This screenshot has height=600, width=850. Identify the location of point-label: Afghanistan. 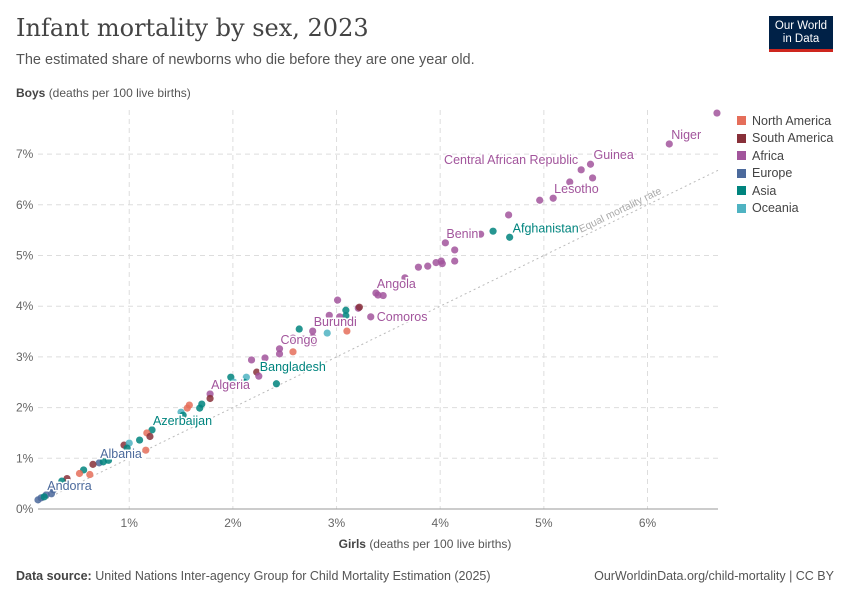
(546, 228).